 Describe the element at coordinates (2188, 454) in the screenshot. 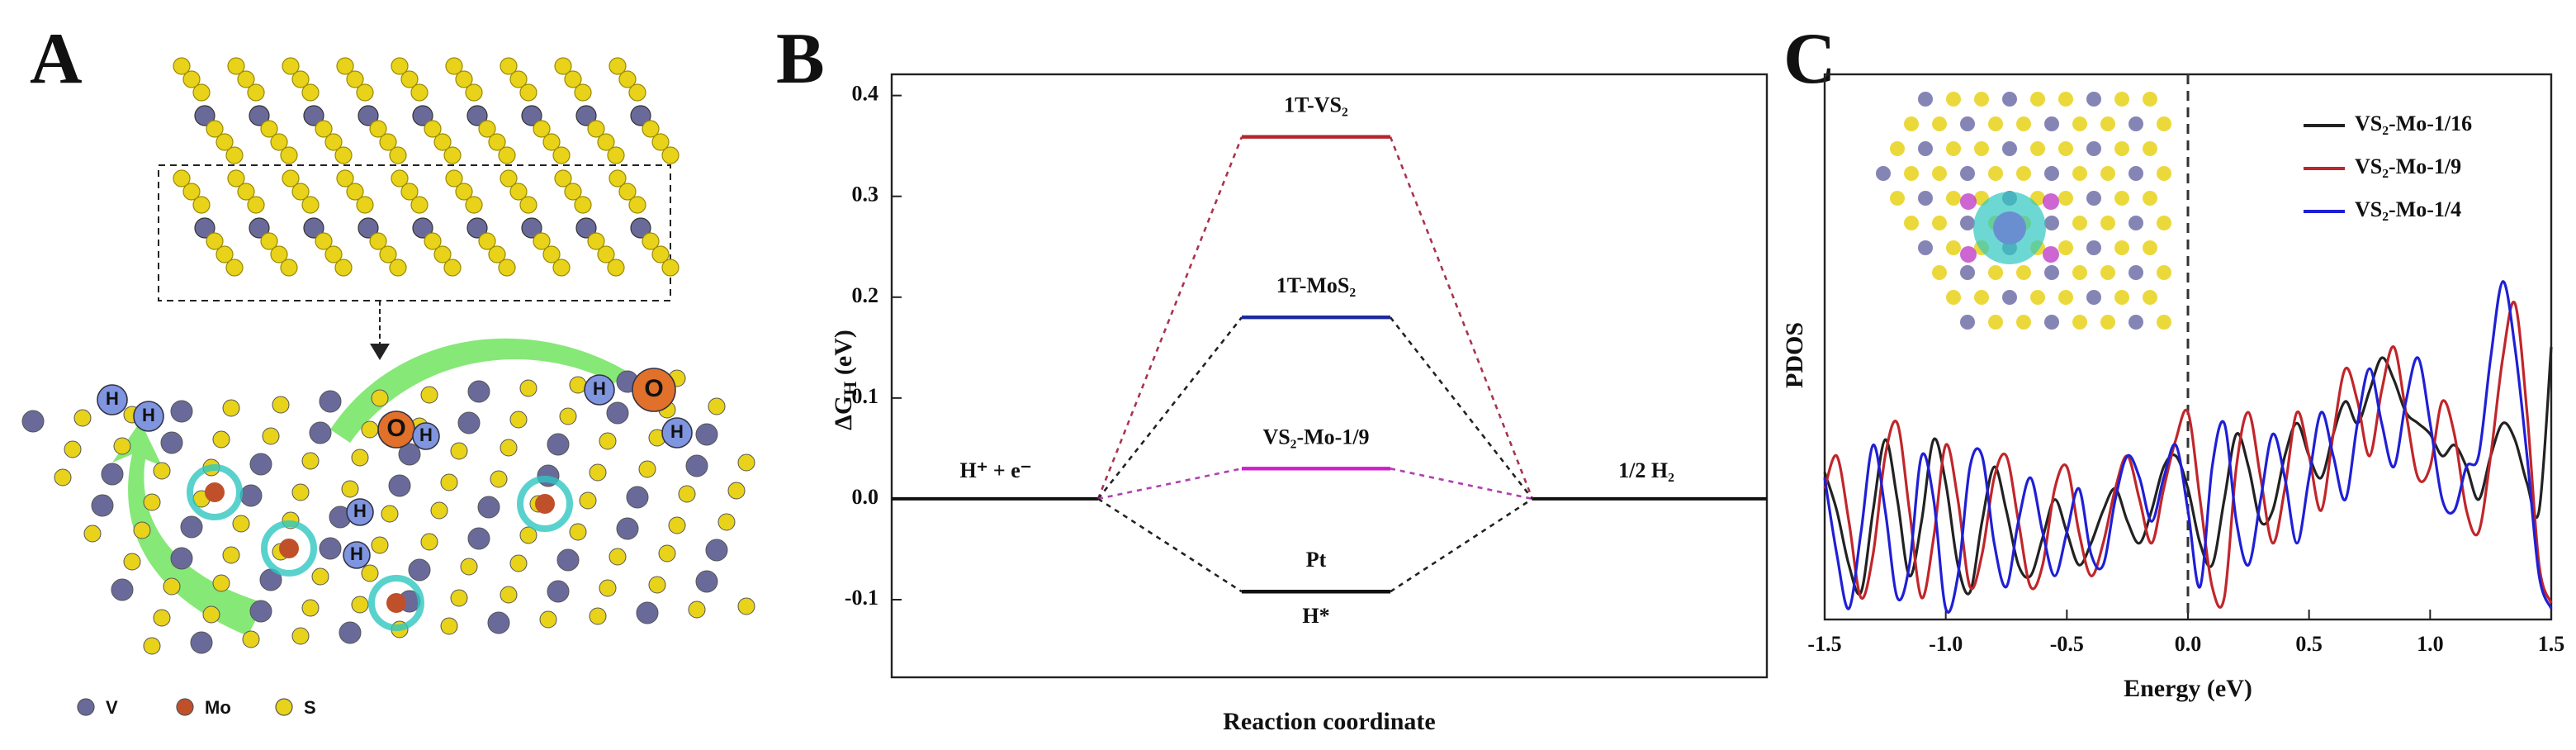

I see `series-line` at that location.